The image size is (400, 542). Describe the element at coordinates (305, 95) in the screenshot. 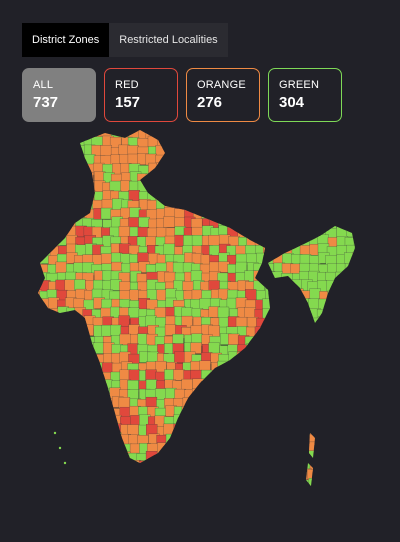

I see `zone-card-green: GREEN 304` at that location.